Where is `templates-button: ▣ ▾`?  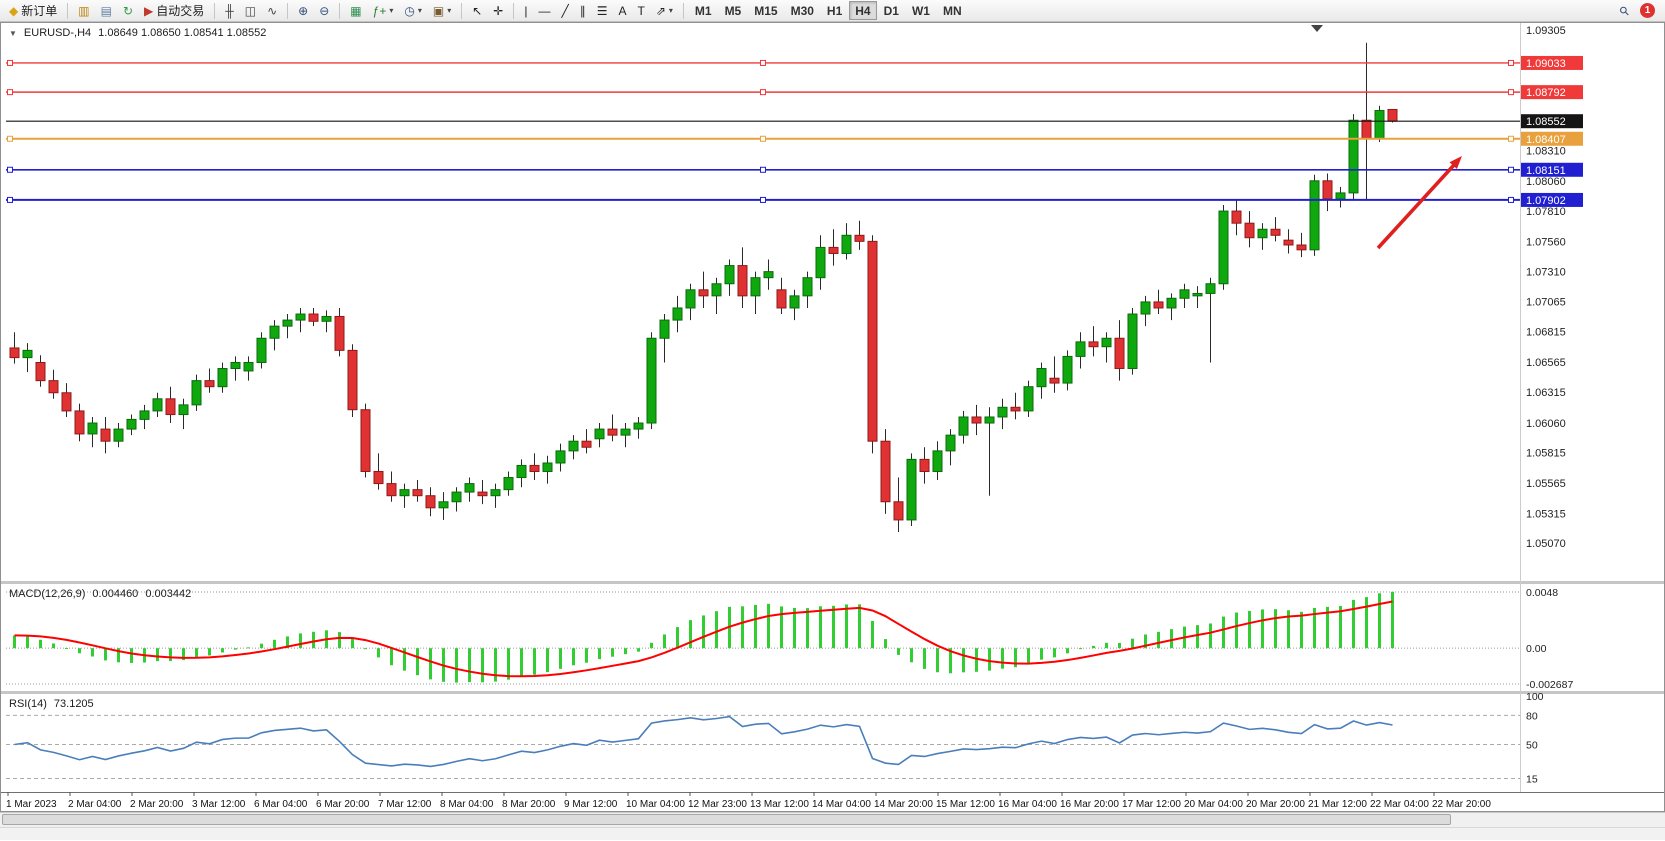
templates-button: ▣ ▾ is located at coordinates (442, 10).